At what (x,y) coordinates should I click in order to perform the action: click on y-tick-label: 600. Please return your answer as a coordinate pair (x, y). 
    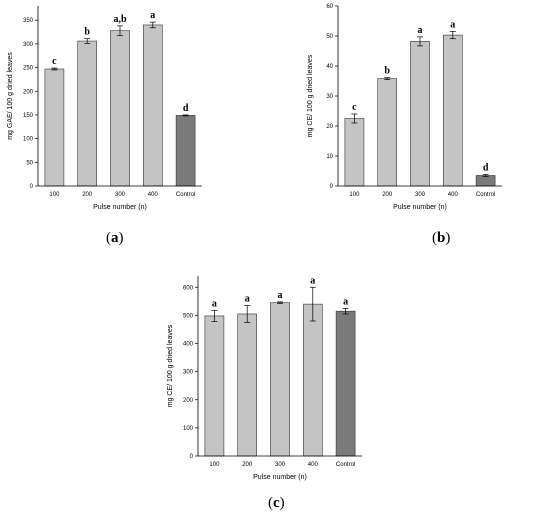
    Looking at the image, I should click on (188, 288).